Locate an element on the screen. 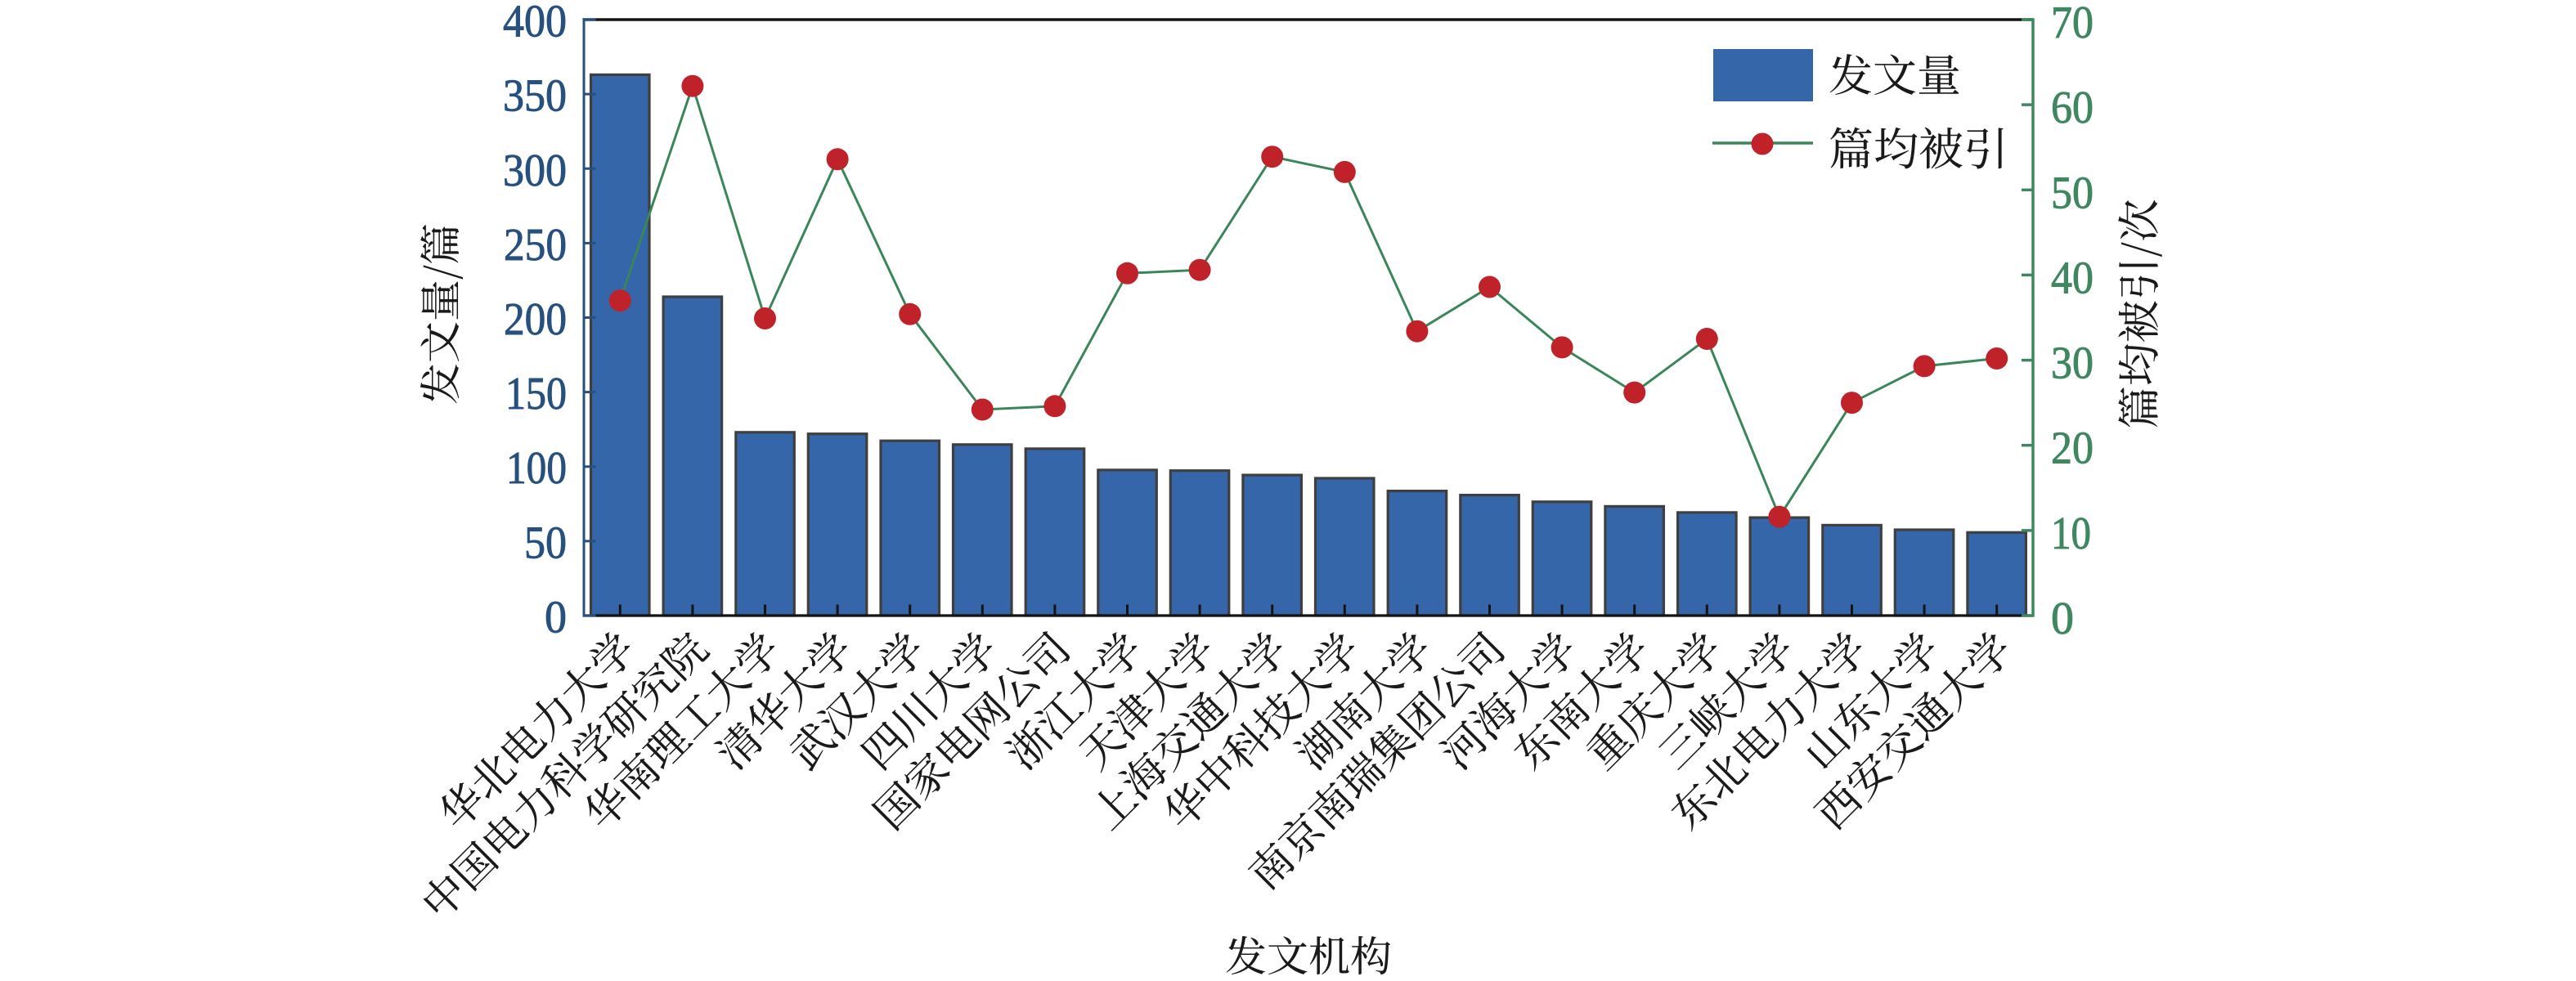  svg-text: 150 is located at coordinates (536, 394).